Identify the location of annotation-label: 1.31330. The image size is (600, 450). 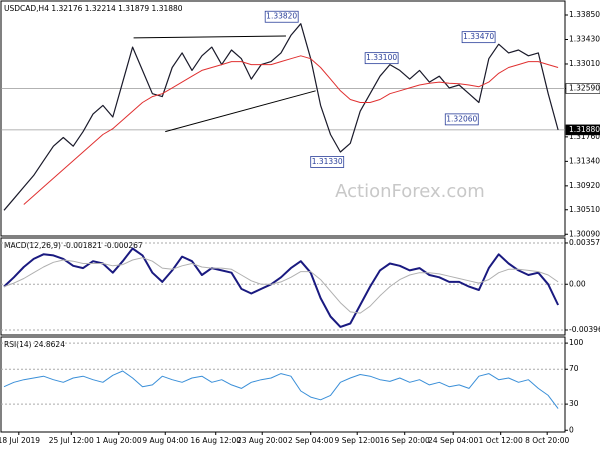
(327, 161).